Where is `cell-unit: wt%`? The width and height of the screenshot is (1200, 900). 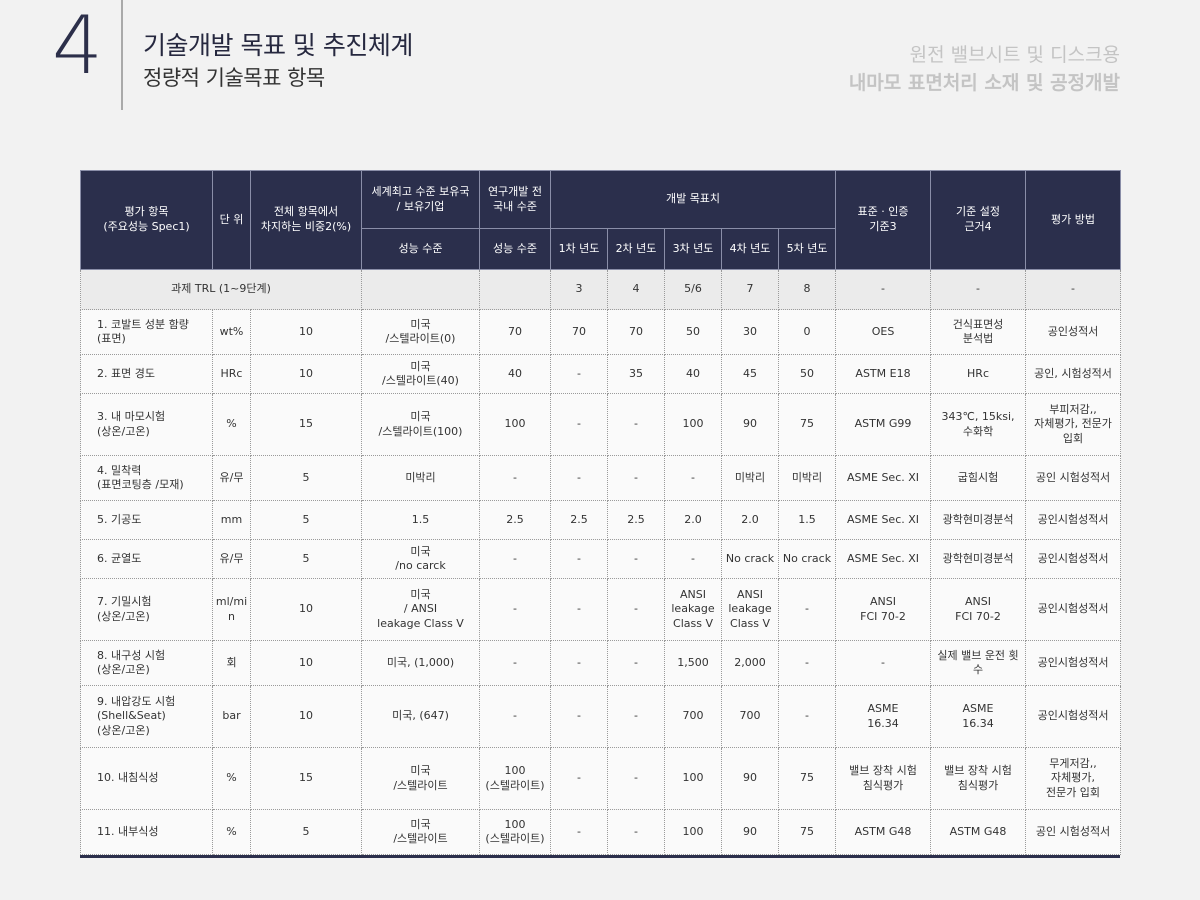
cell-unit: wt% is located at coordinates (231, 332).